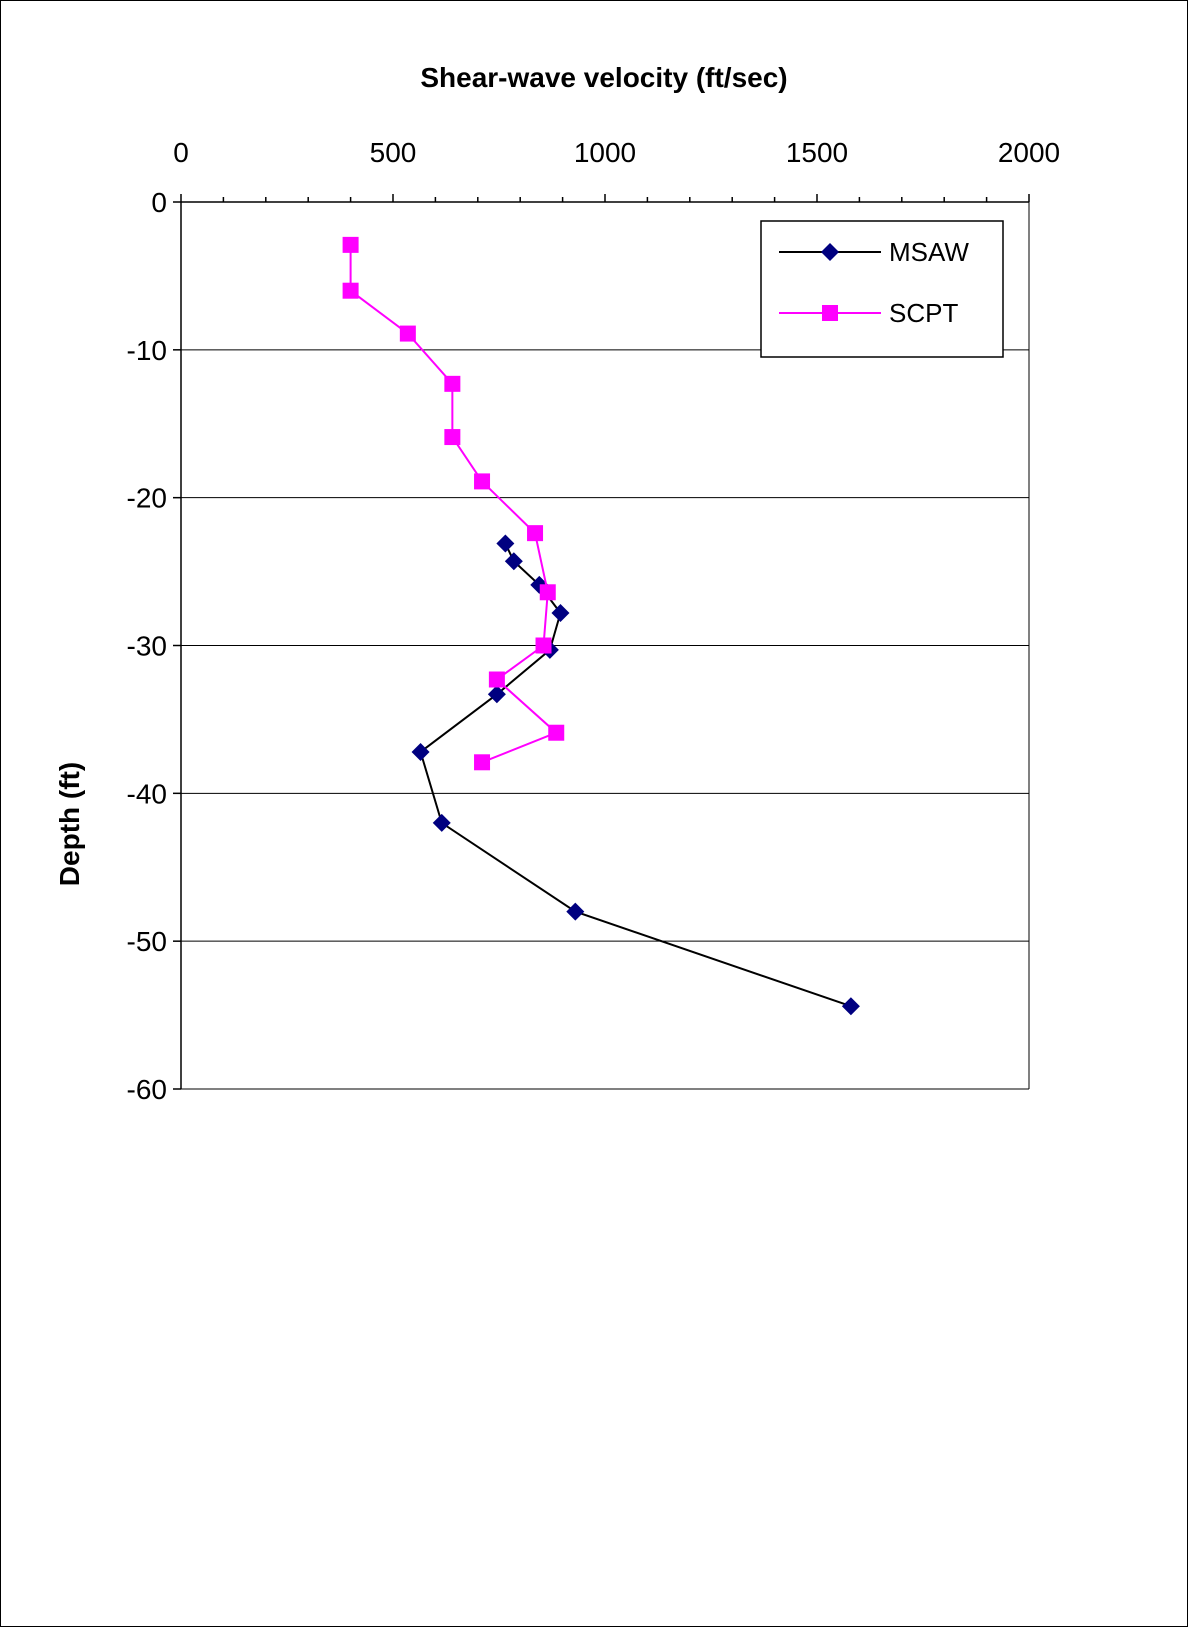  What do you see at coordinates (929, 252) in the screenshot?
I see `legend-label-msaw: MSAW` at bounding box center [929, 252].